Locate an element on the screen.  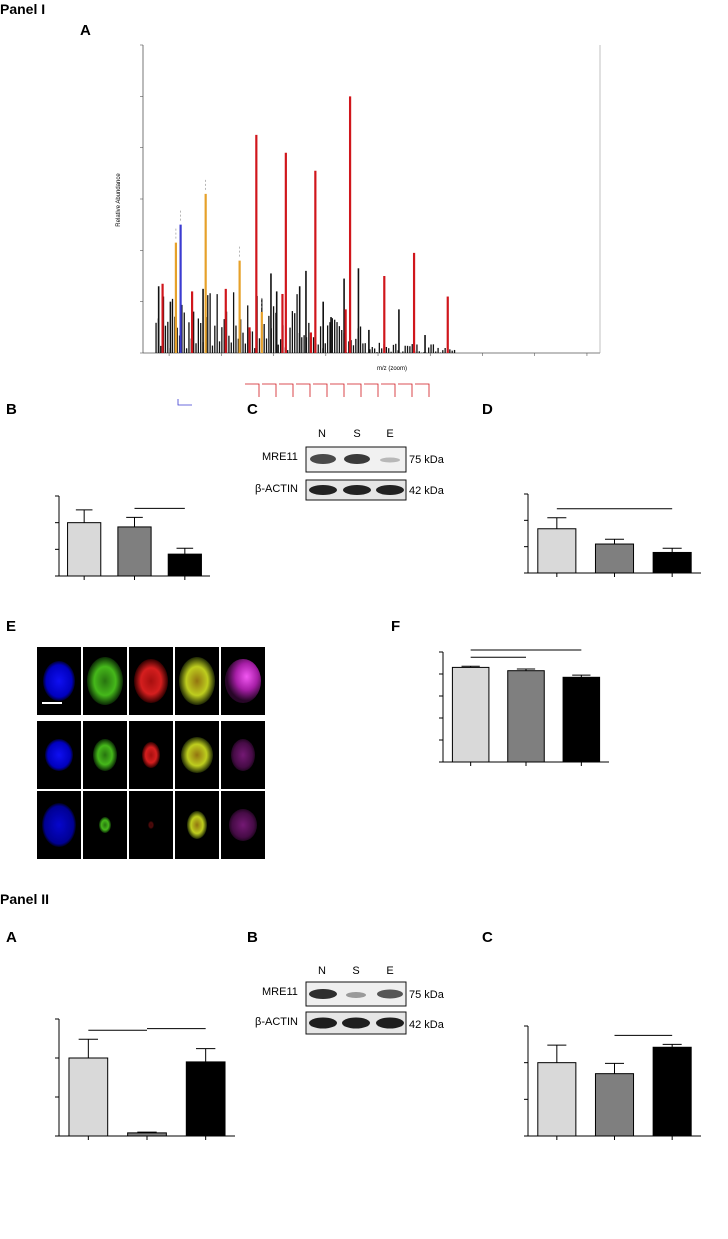
label-1A: A is located at coordinates (85, 30).